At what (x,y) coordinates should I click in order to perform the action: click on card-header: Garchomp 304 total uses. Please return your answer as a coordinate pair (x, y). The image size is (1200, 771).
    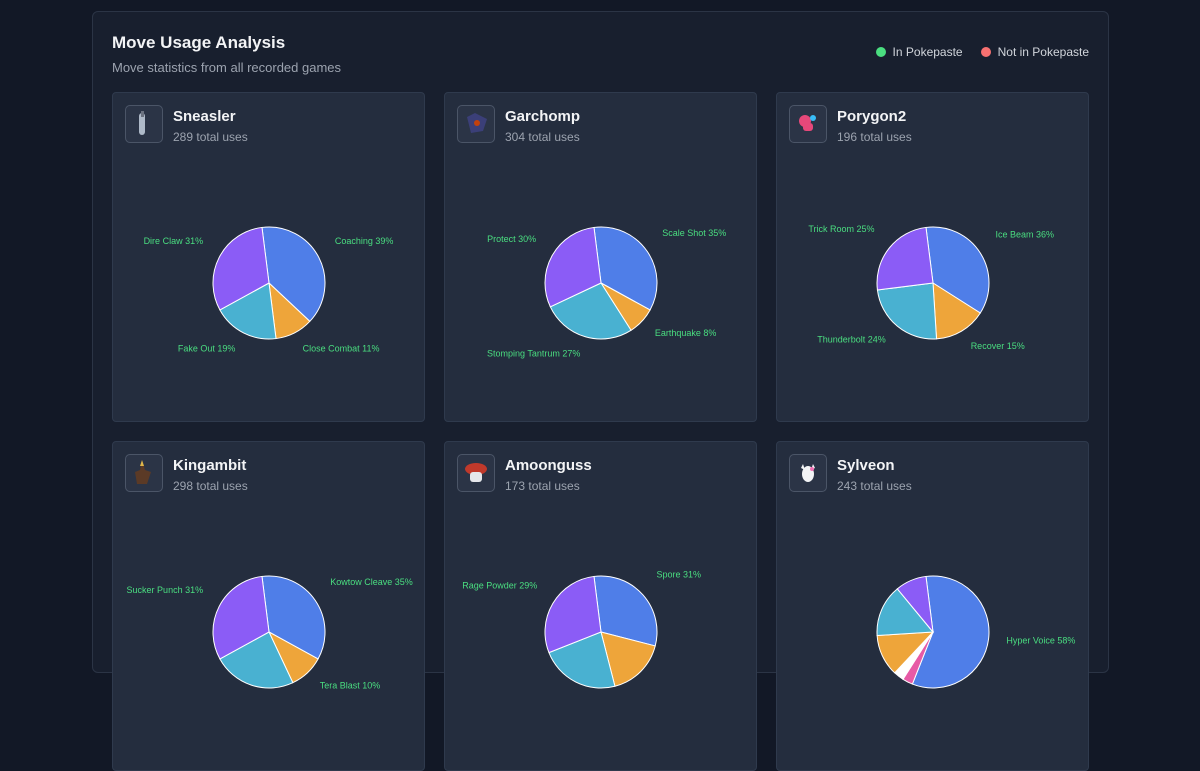
    Looking at the image, I should click on (518, 124).